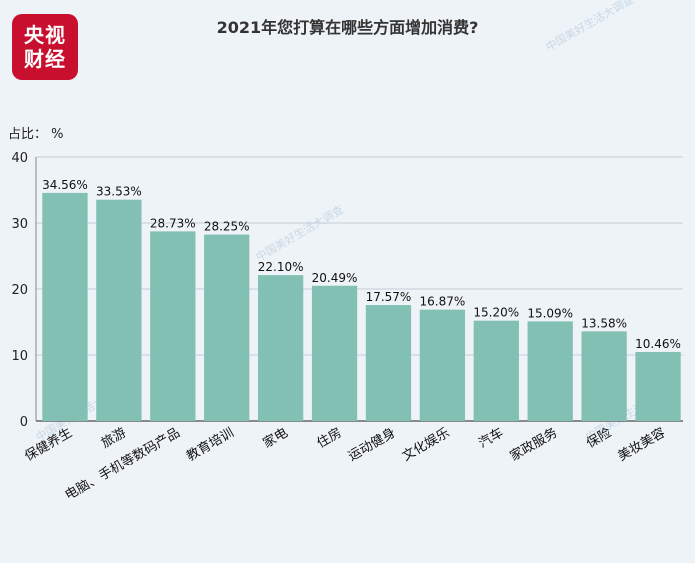  I want to click on bar-value-label-3: 28.25%, so click(227, 227).